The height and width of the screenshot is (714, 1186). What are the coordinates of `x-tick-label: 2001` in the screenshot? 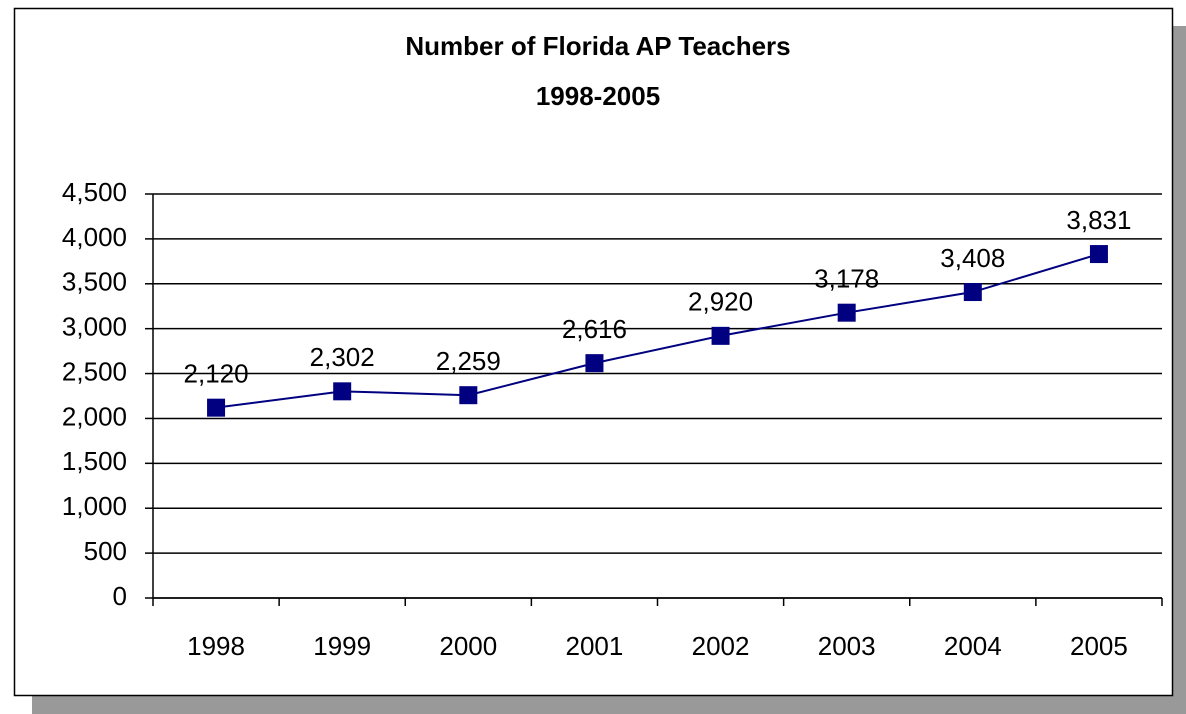 It's located at (595, 646).